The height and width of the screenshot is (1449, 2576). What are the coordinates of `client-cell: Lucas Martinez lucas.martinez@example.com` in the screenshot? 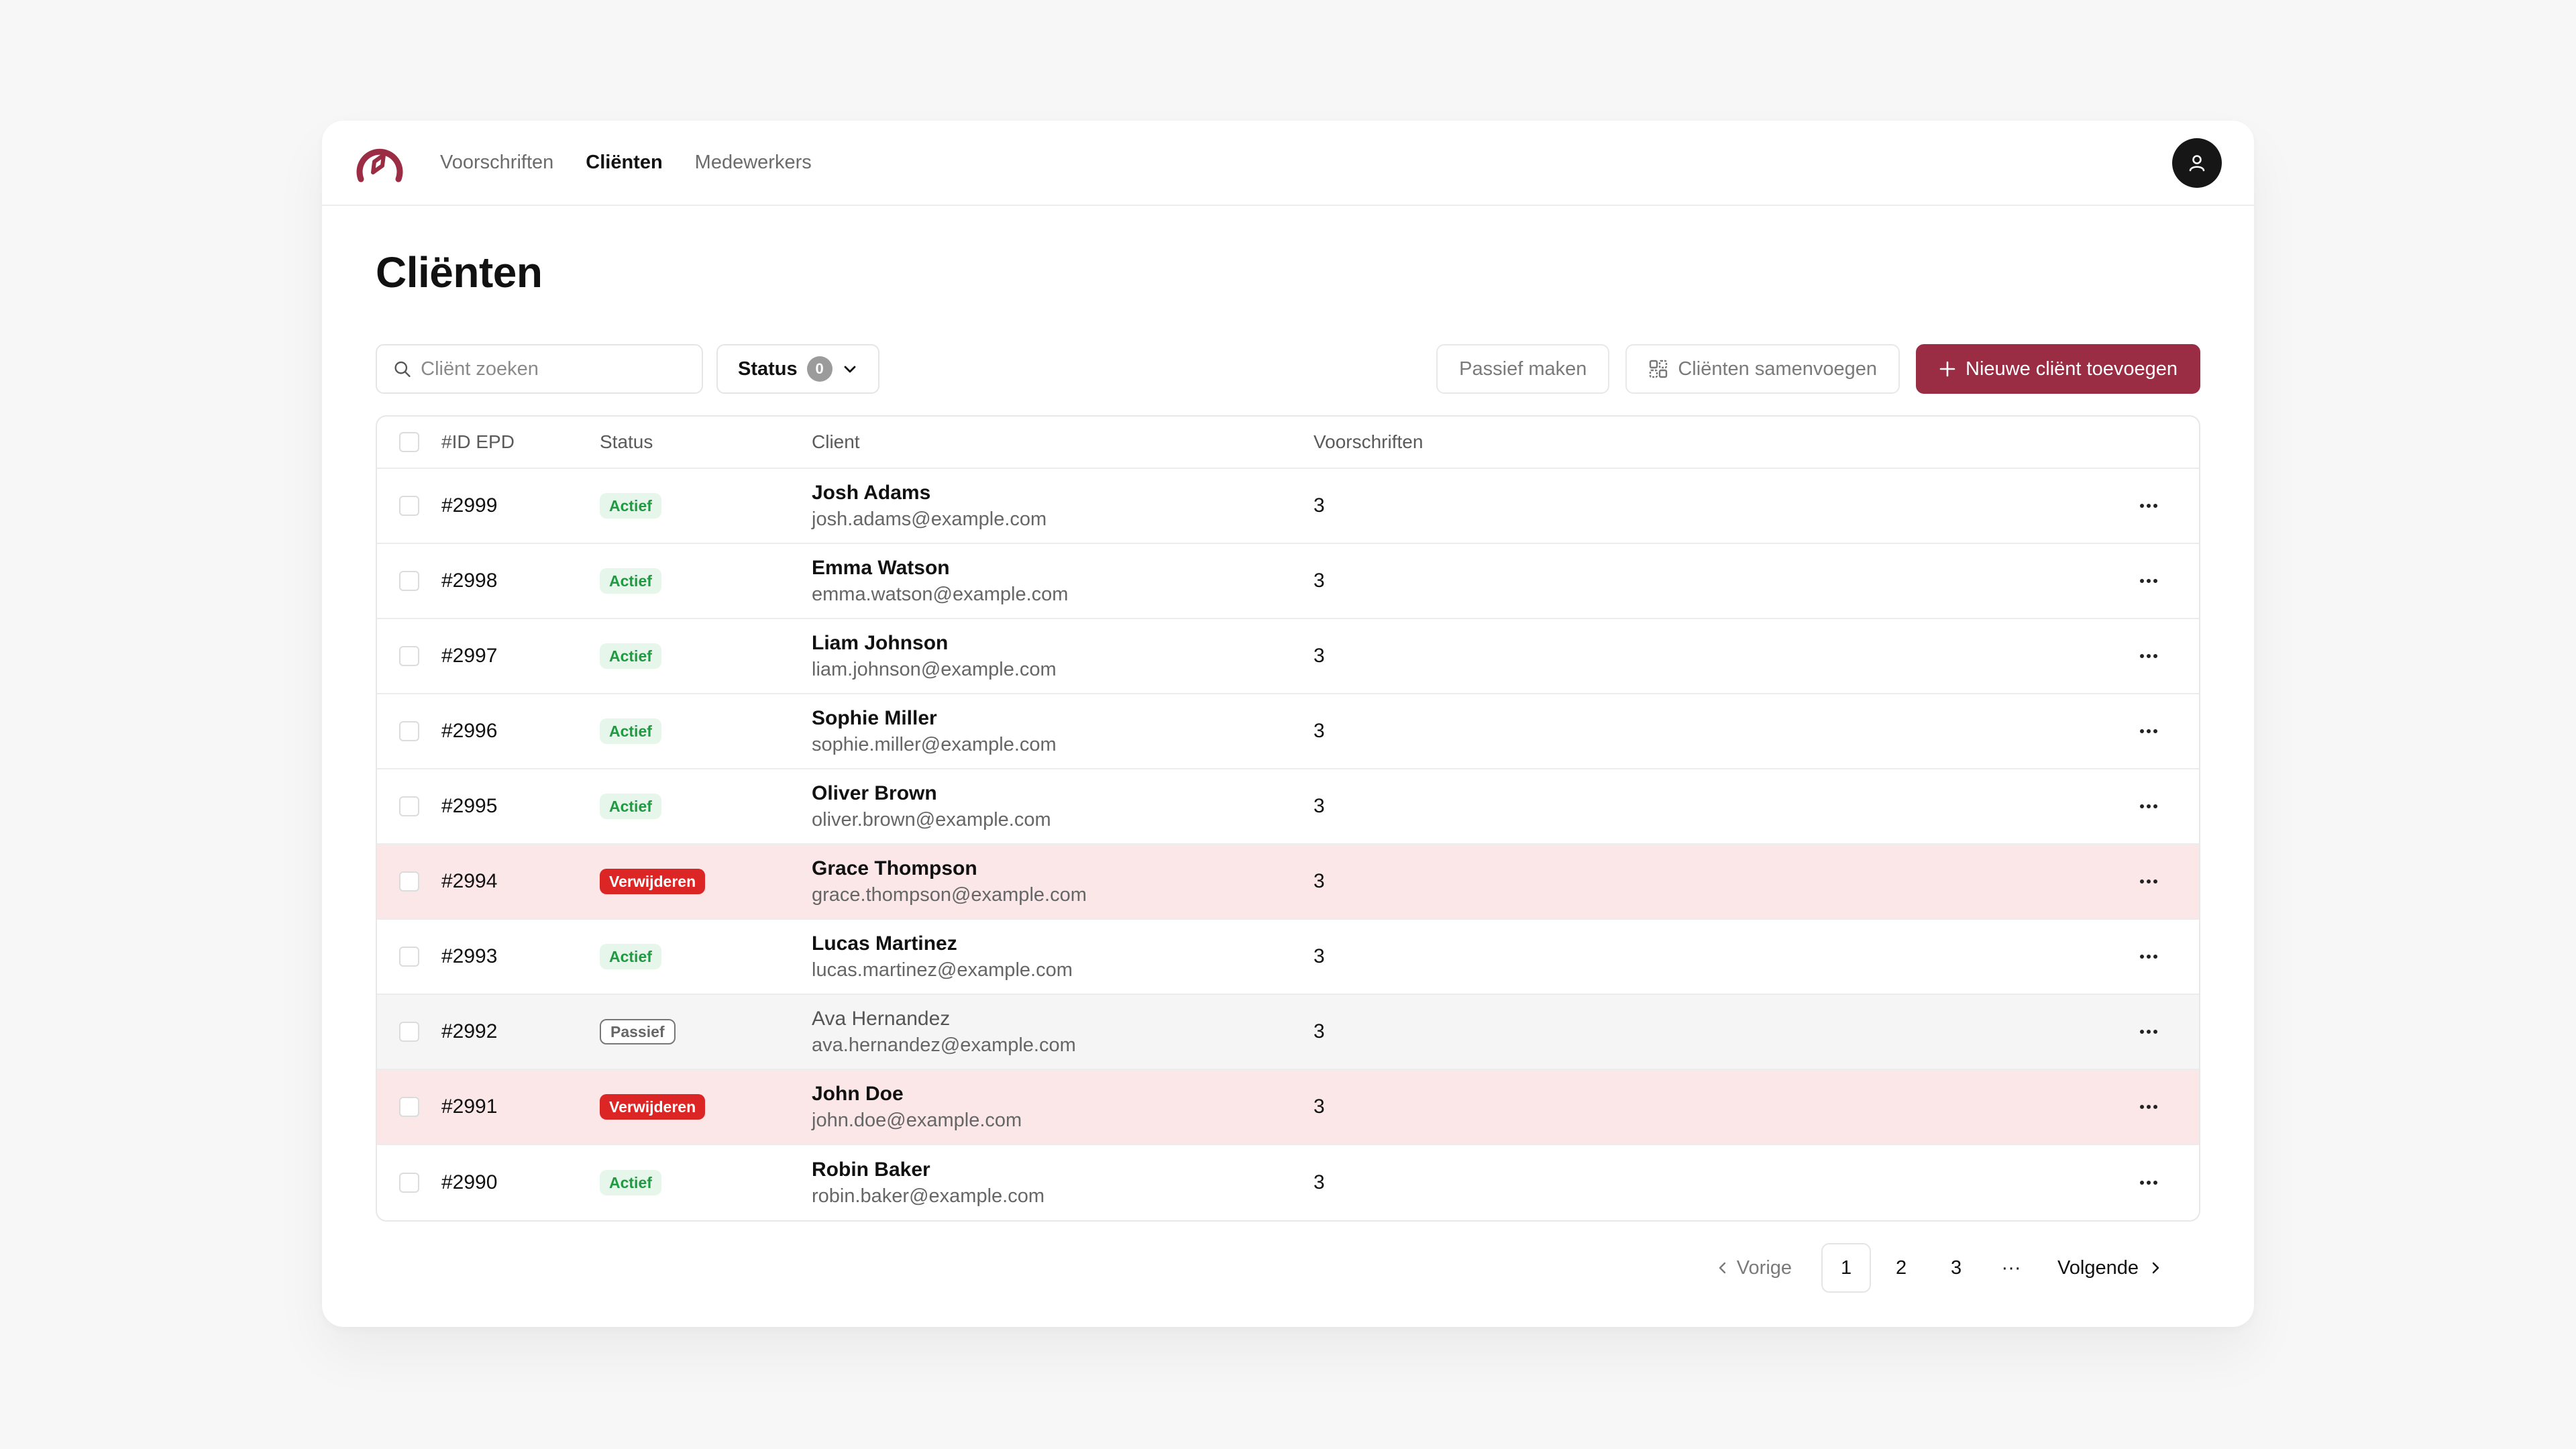 It's located at (1062, 956).